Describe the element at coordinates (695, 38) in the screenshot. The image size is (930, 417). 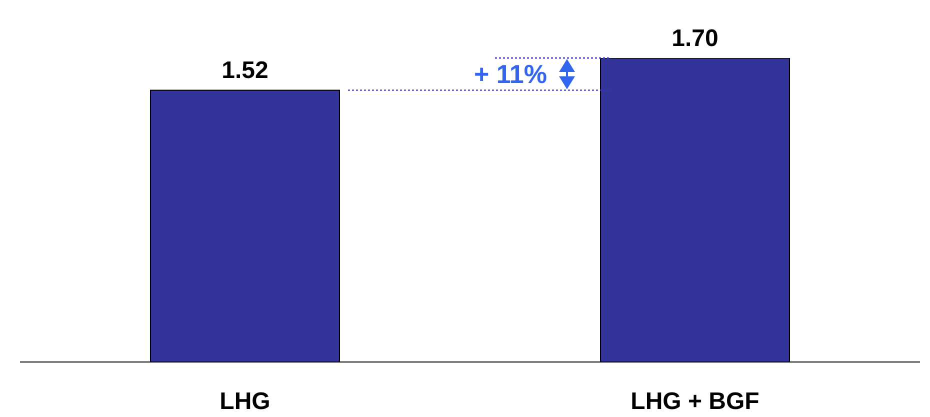
I see `data-label: 1.70` at that location.